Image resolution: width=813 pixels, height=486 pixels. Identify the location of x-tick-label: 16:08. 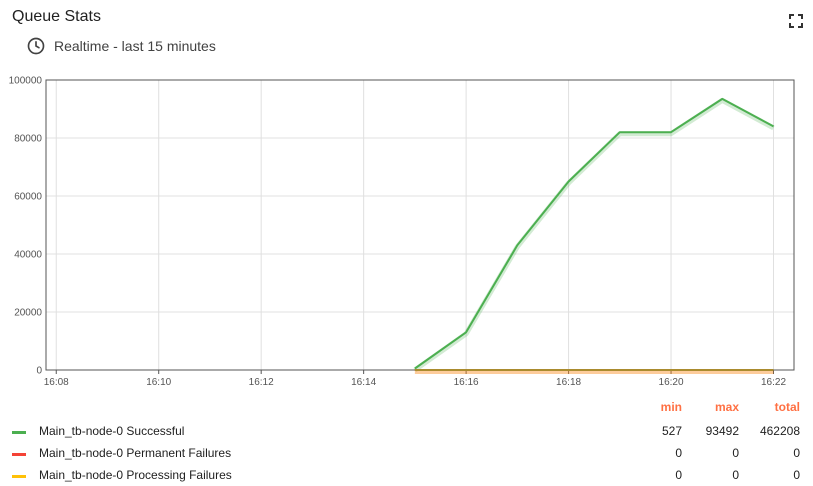
(56, 382).